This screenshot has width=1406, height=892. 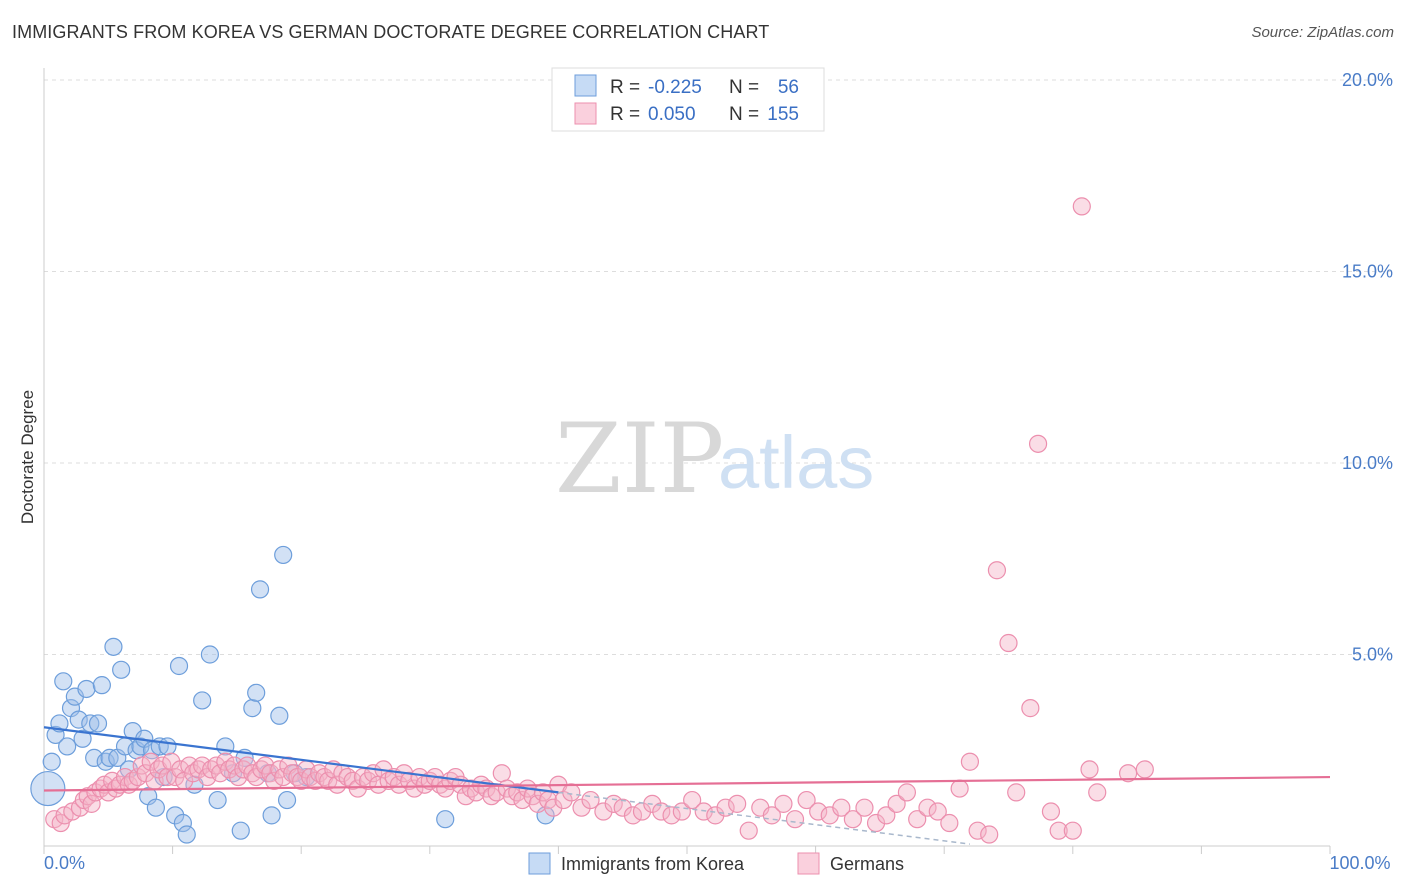 I want to click on legend-germans-n-label: N =, so click(x=744, y=114).